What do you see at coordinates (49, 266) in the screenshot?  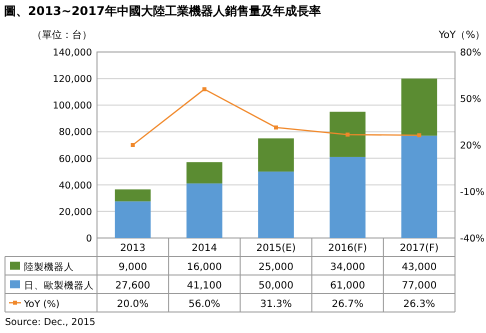 I see `legend-label: 陸製機器人` at bounding box center [49, 266].